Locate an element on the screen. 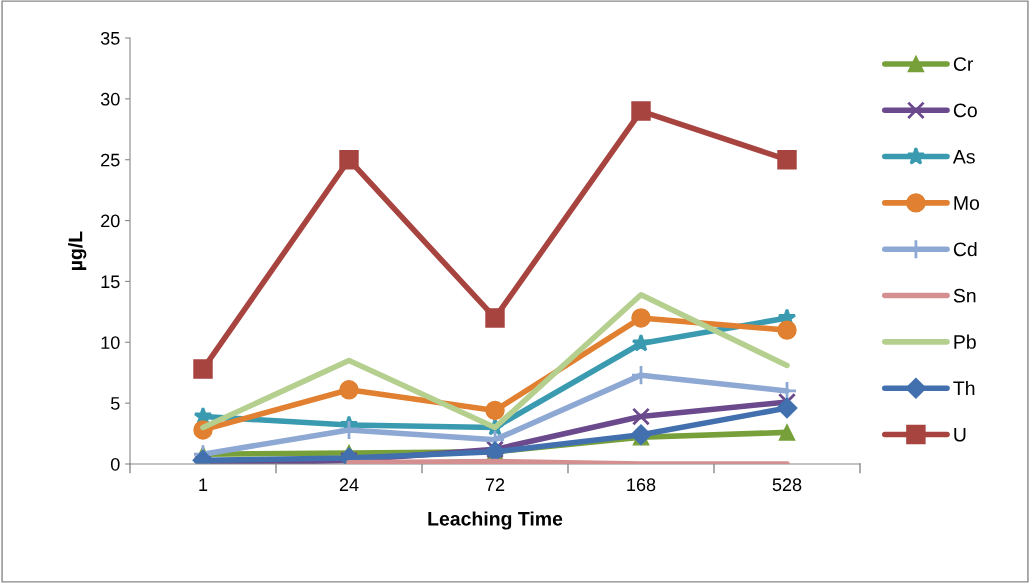  legend-label: Sn is located at coordinates (964, 295).